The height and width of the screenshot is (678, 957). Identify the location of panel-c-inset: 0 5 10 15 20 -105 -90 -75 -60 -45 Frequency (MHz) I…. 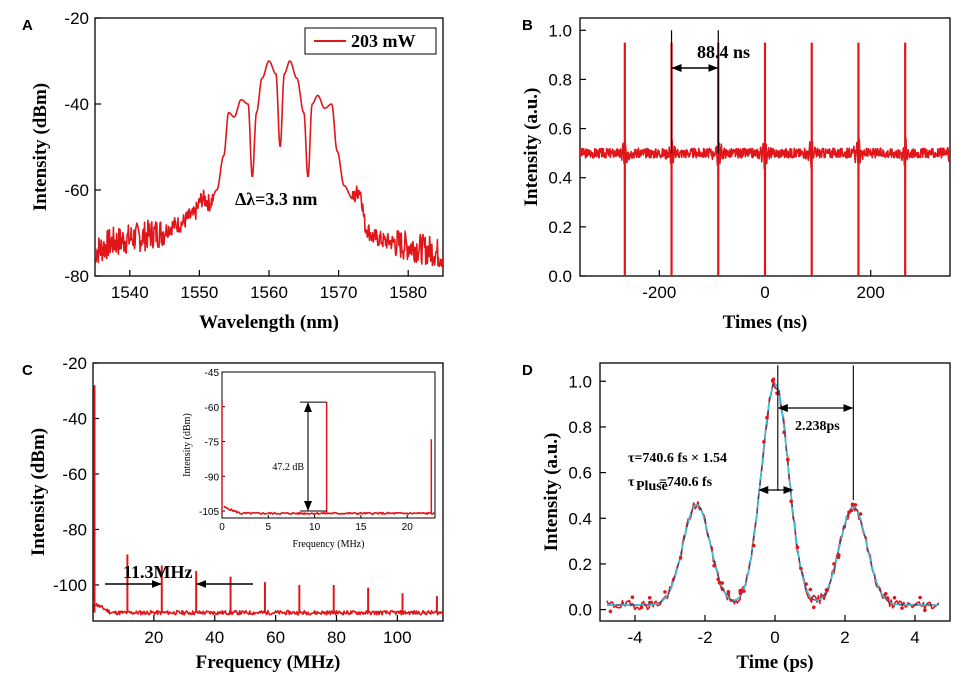
(309, 459).